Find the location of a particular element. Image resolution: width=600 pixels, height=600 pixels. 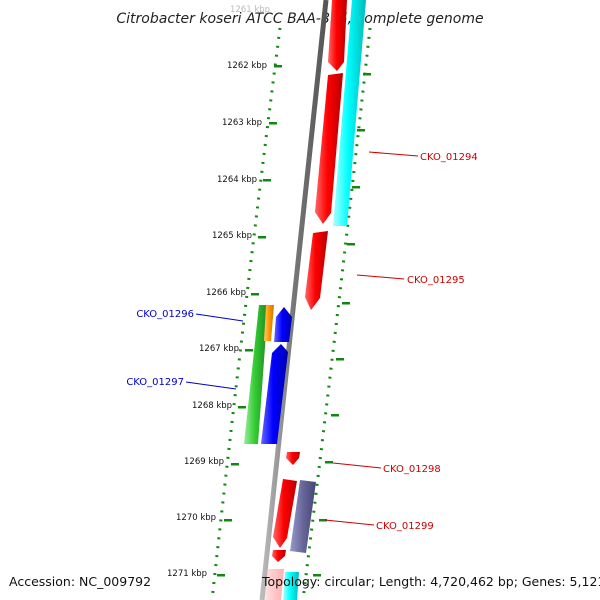

tick-label: 1269 kbp is located at coordinates (204, 462).